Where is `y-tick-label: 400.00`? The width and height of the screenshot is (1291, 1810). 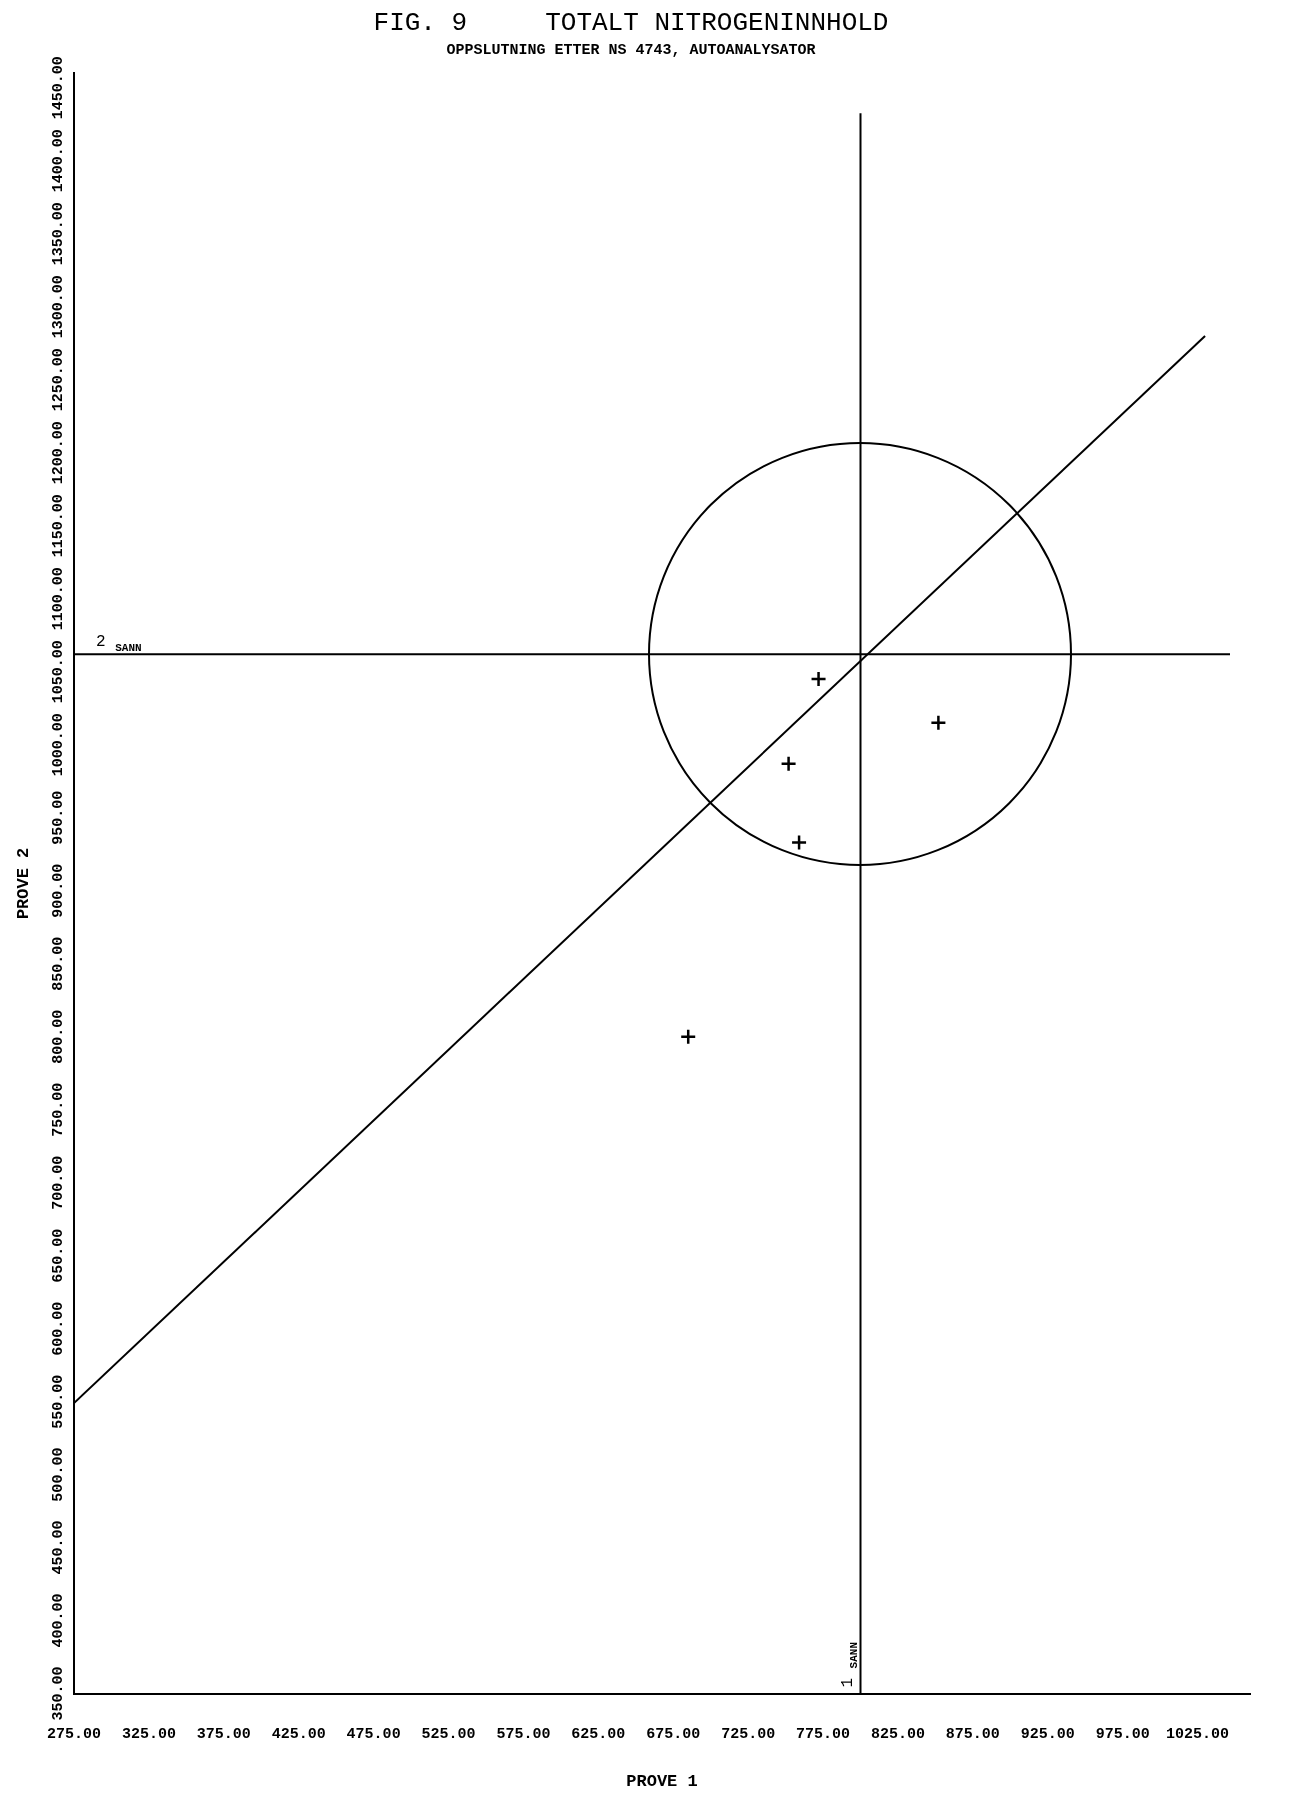 y-tick-label: 400.00 is located at coordinates (59, 1620).